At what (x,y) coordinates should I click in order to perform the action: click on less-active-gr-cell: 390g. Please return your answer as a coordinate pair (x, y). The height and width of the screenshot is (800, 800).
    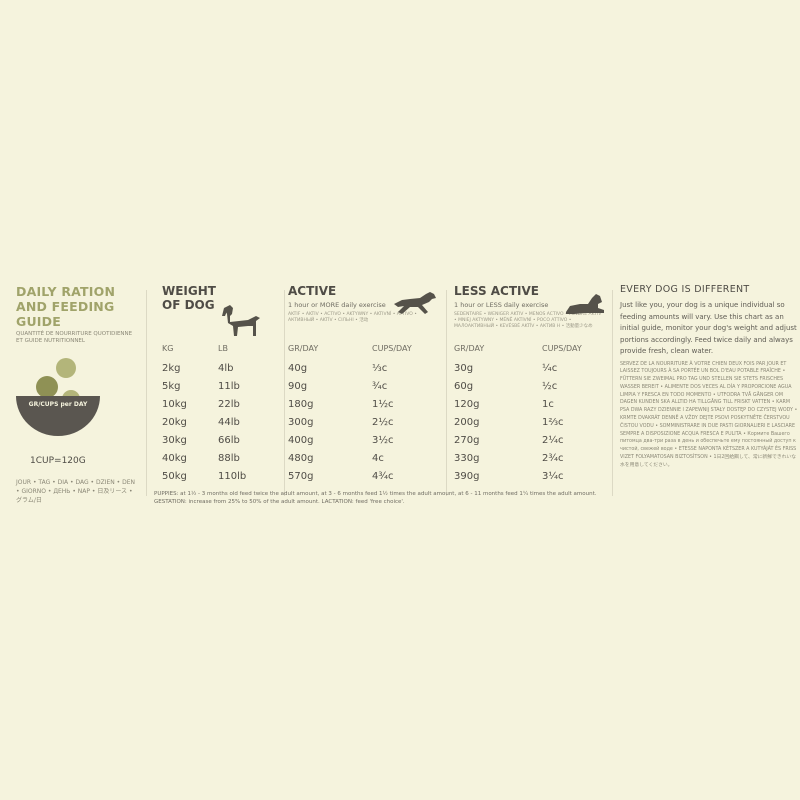
    Looking at the image, I should click on (467, 476).